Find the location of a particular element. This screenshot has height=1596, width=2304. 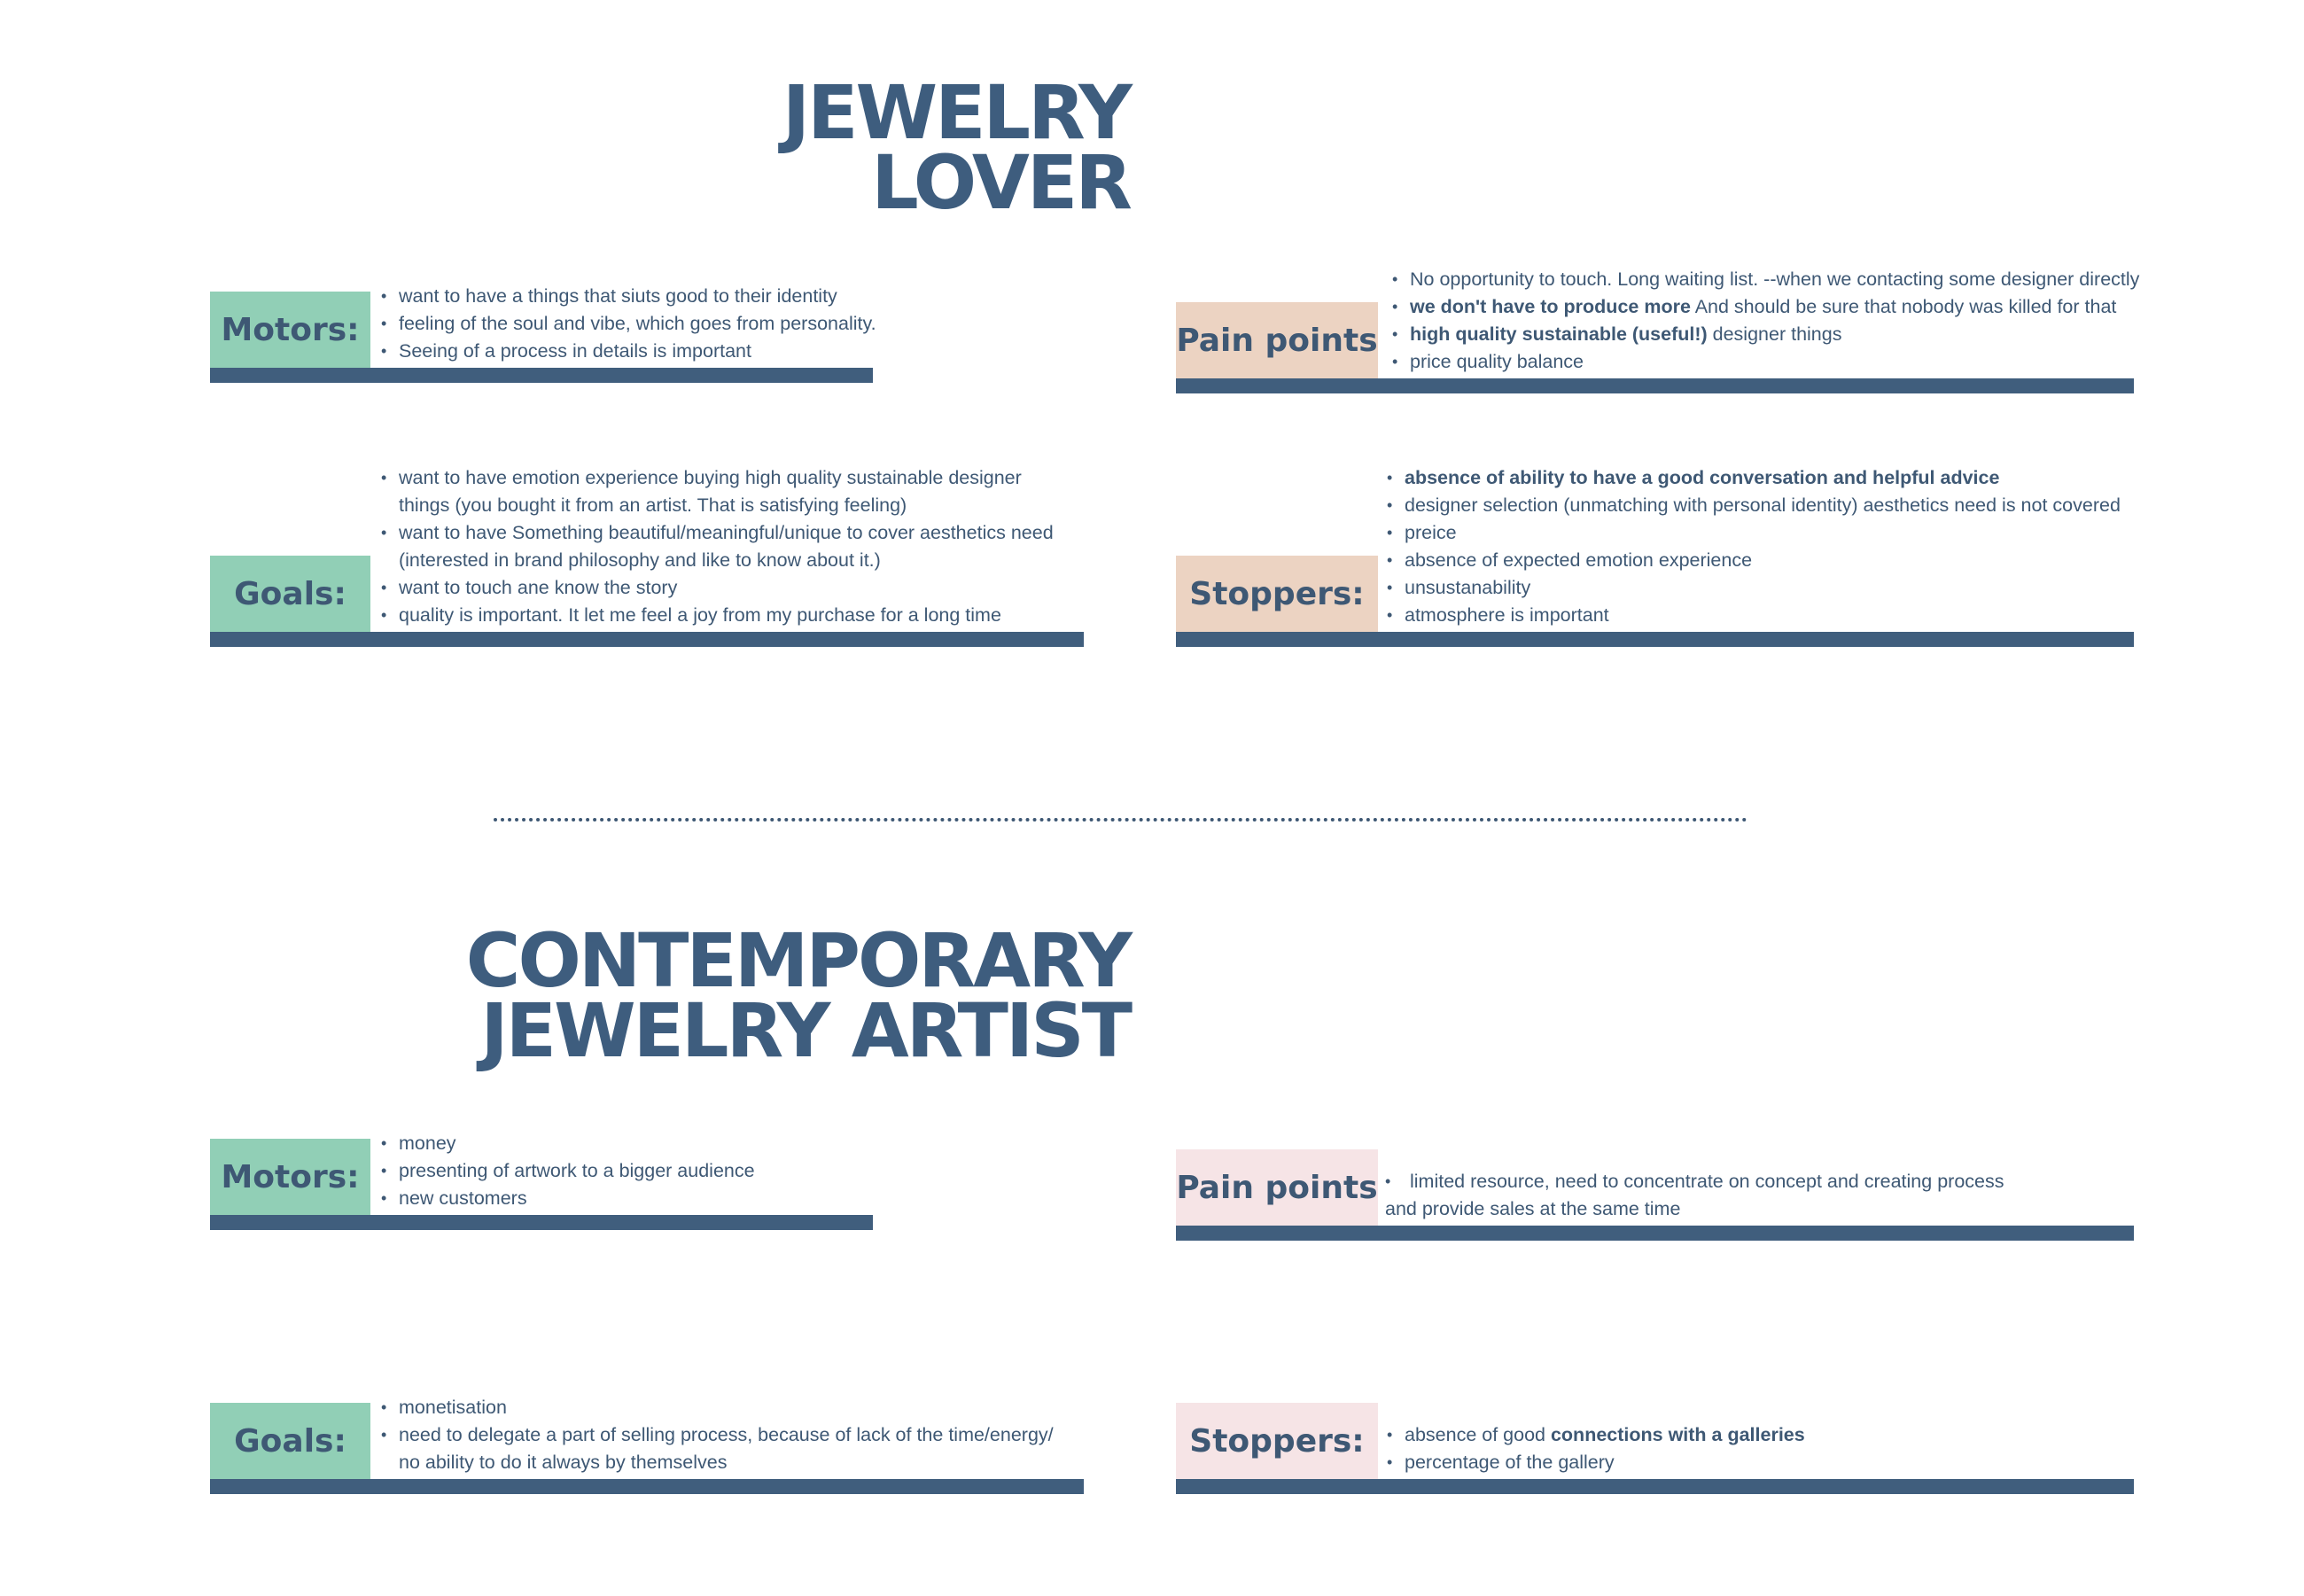

persona2-motors-label: Motors: is located at coordinates (290, 1177).